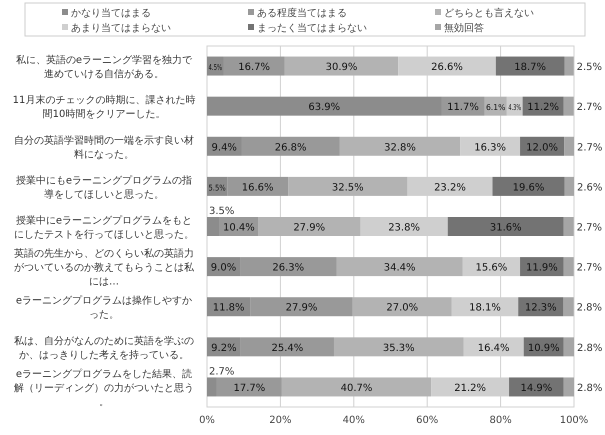 This screenshot has height=435, width=605. What do you see at coordinates (496, 107) in the screenshot?
I see `data-label: 6.1%` at bounding box center [496, 107].